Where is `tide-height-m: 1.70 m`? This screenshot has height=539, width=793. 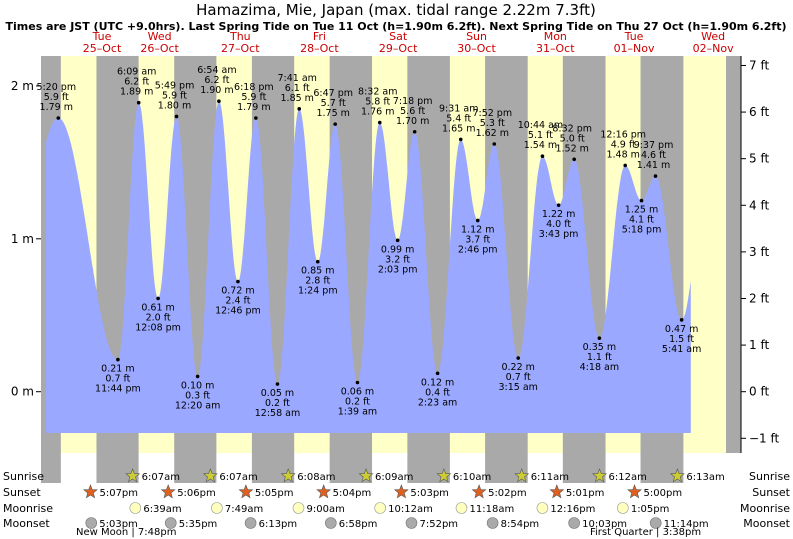
tide-height-m: 1.70 m is located at coordinates (412, 121).